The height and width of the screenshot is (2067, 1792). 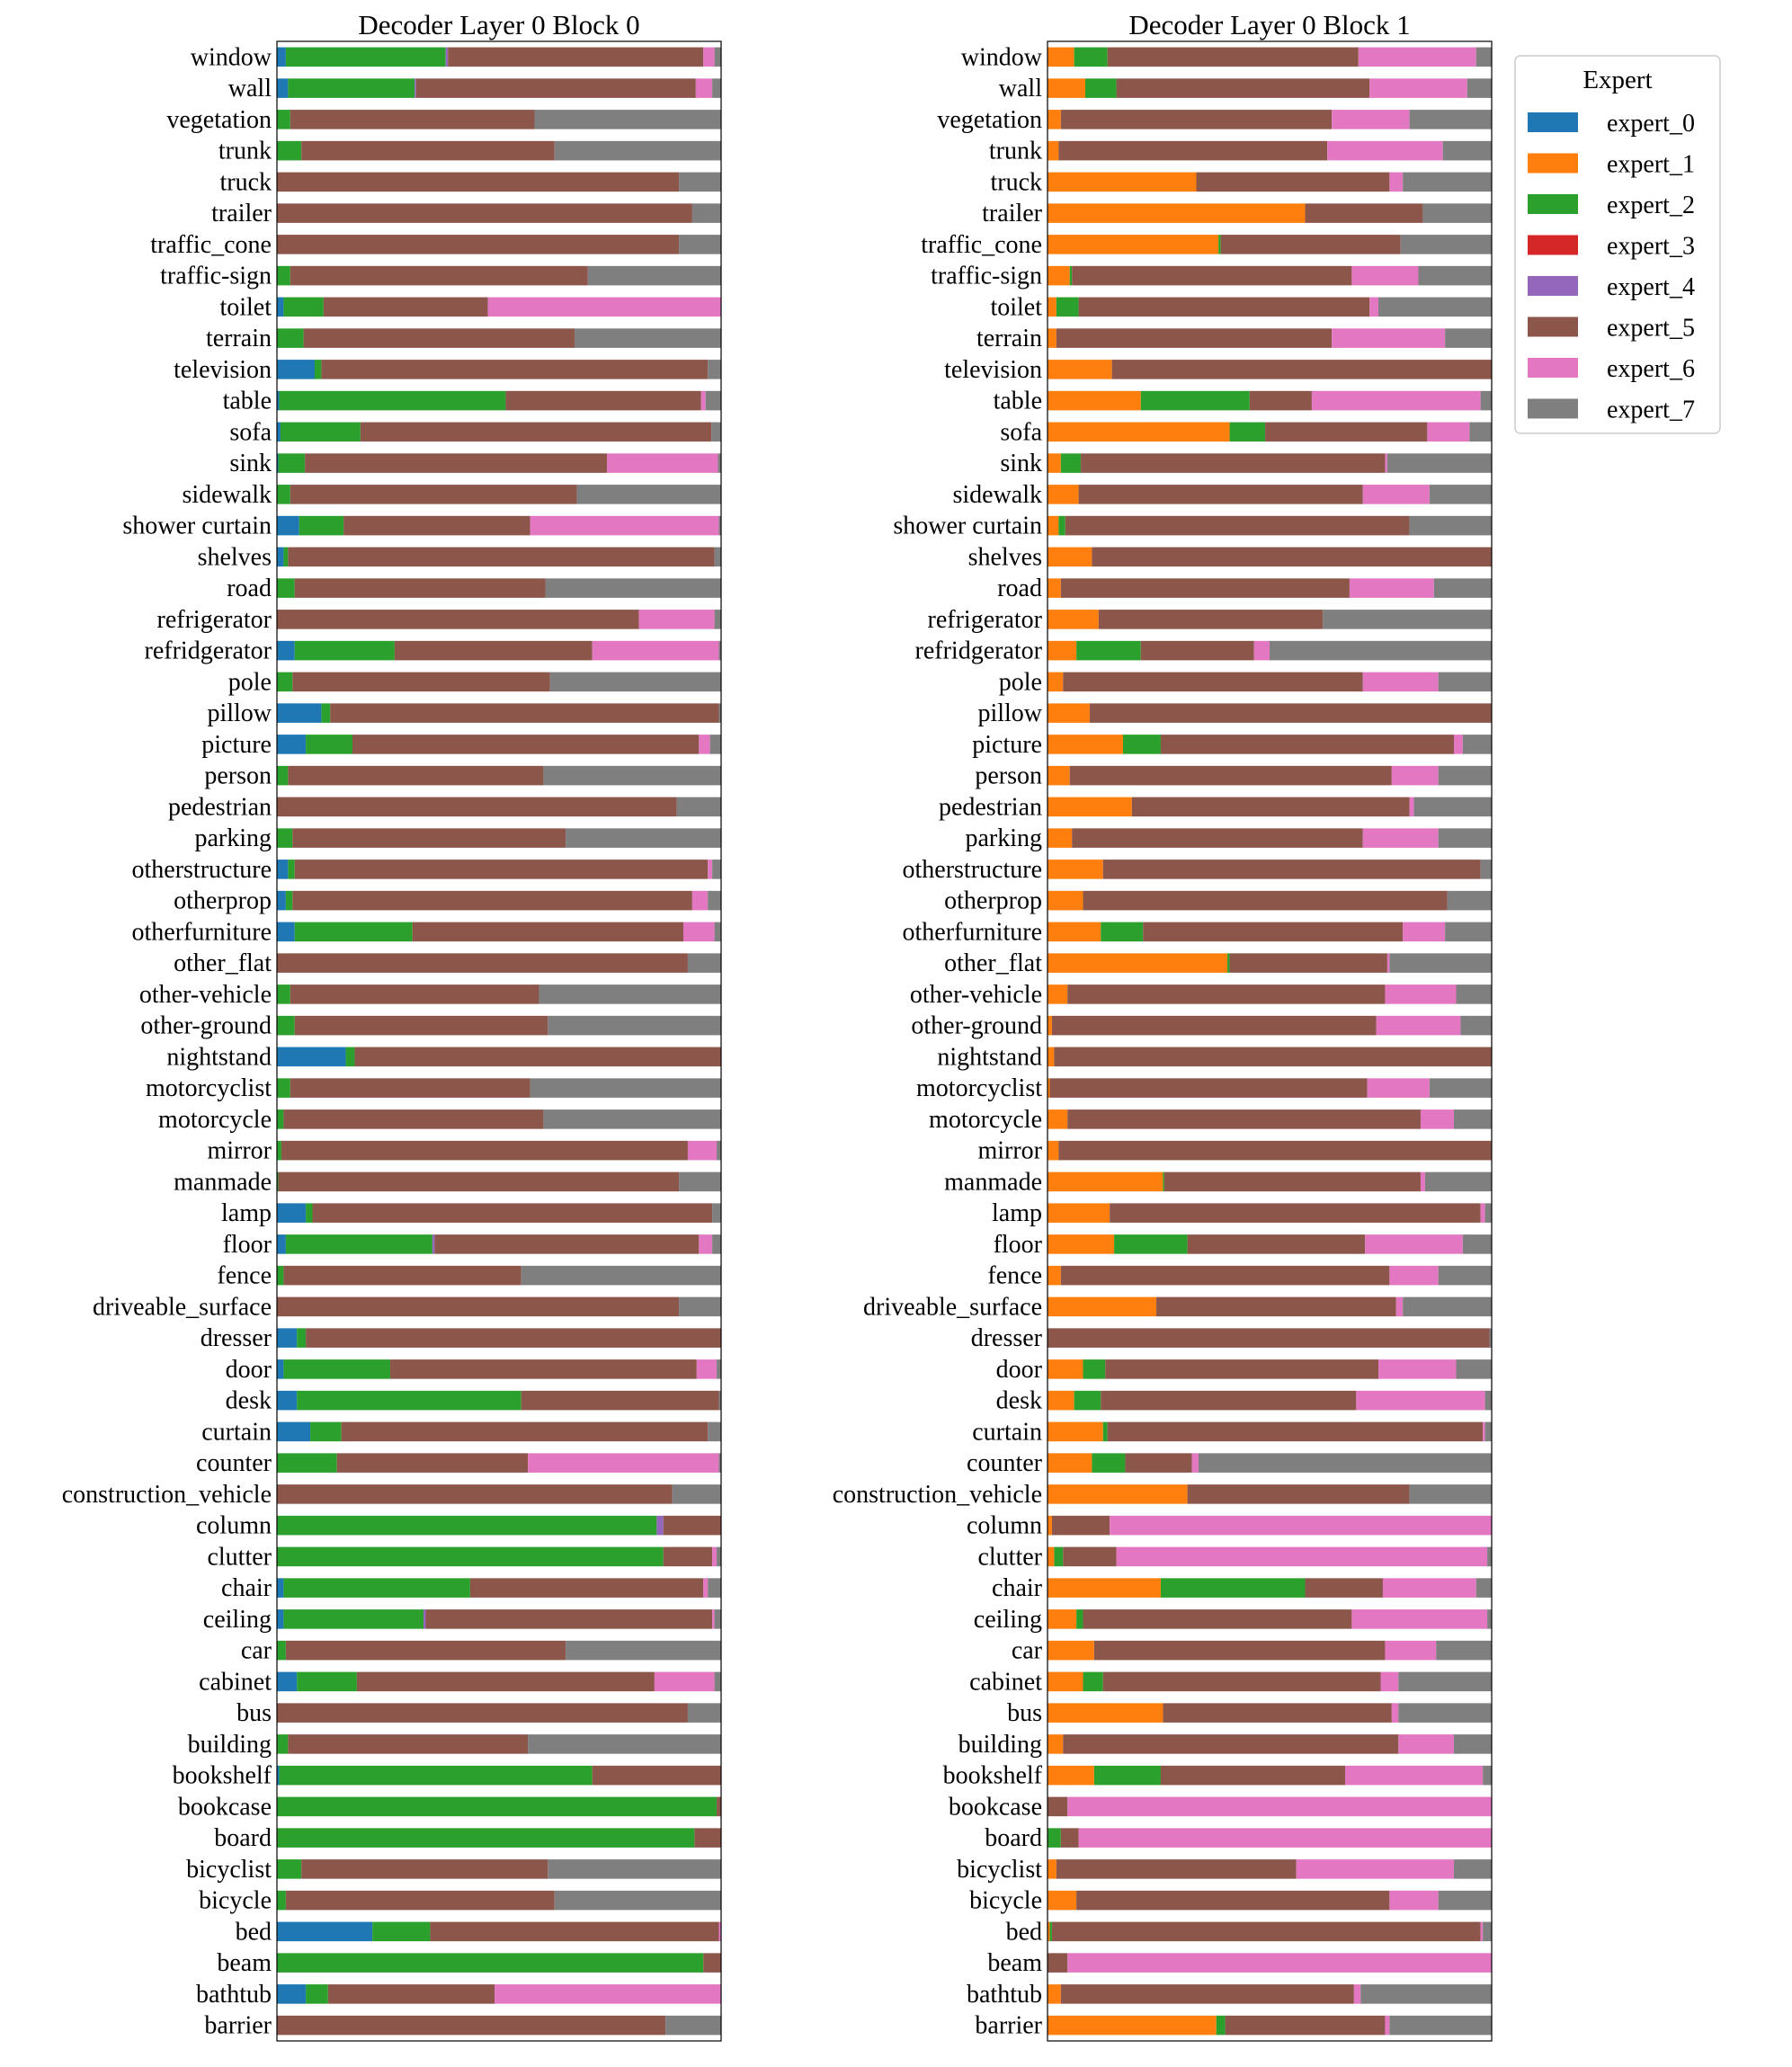 I want to click on category-label: construction_vehicle, so click(x=167, y=1495).